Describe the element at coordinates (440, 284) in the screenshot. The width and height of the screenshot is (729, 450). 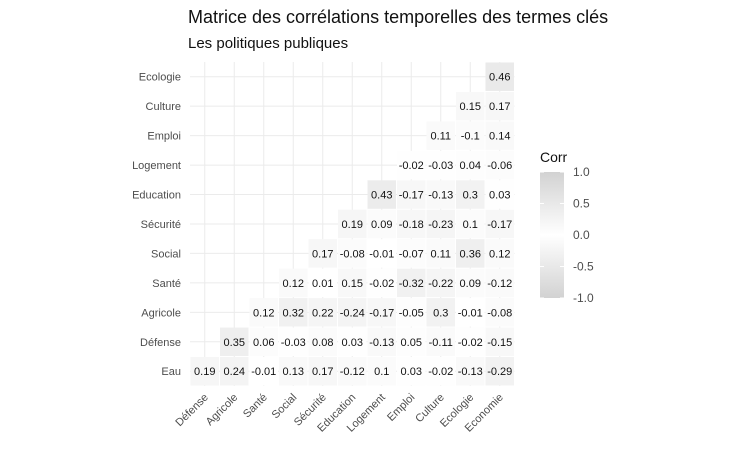
I see `cell-value-label: -0.22` at that location.